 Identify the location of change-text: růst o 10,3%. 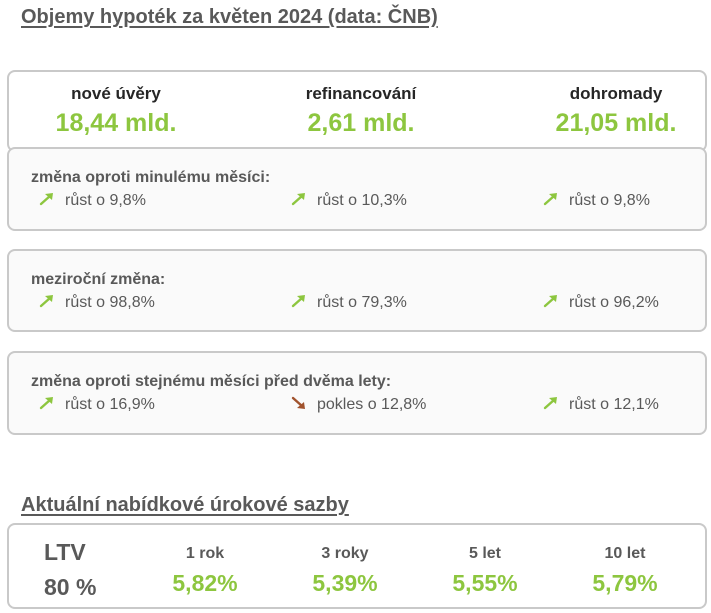
(362, 200).